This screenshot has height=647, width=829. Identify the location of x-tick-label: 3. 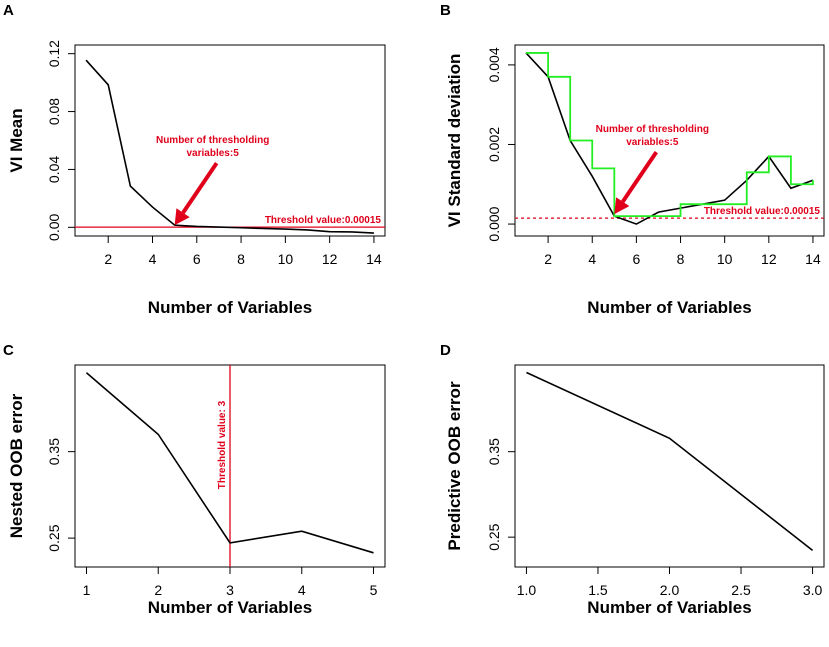
(230, 590).